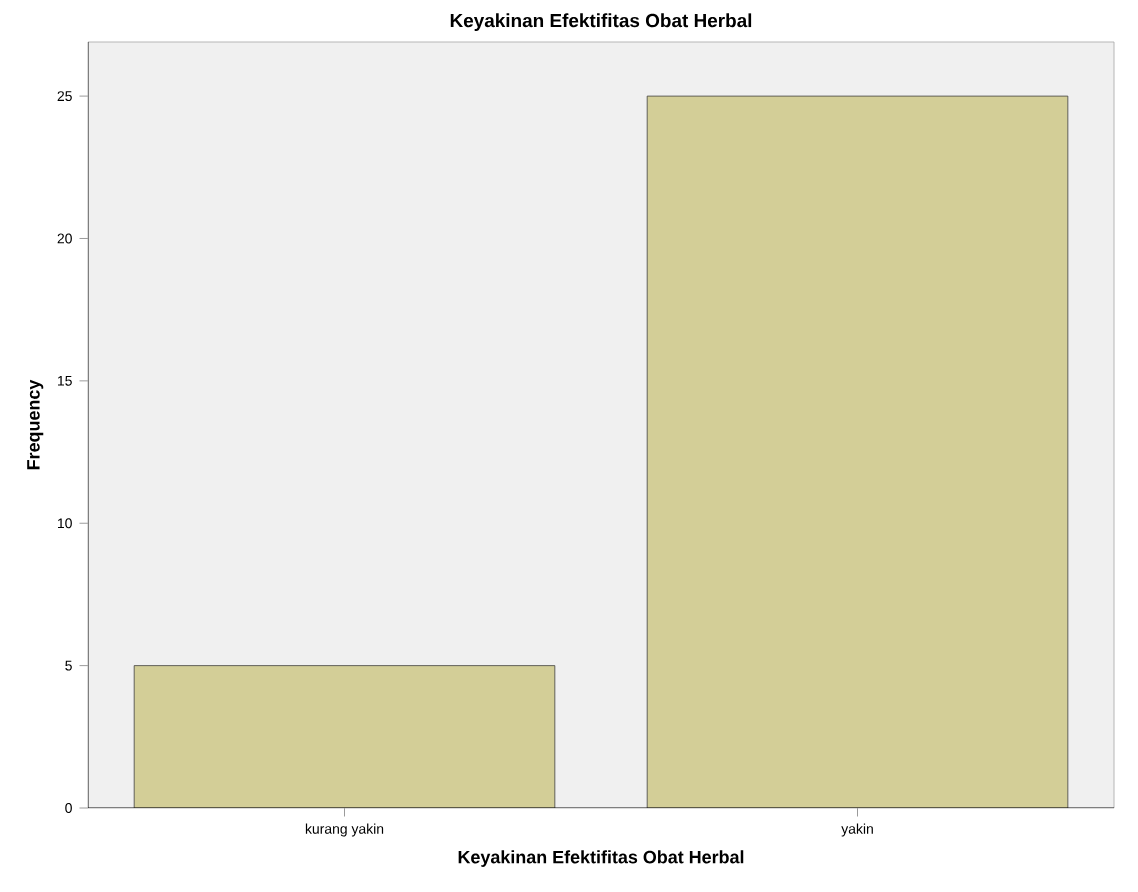  What do you see at coordinates (601, 22) in the screenshot?
I see `chart-title: Keyakinan Efektifitas Obat Herbal` at bounding box center [601, 22].